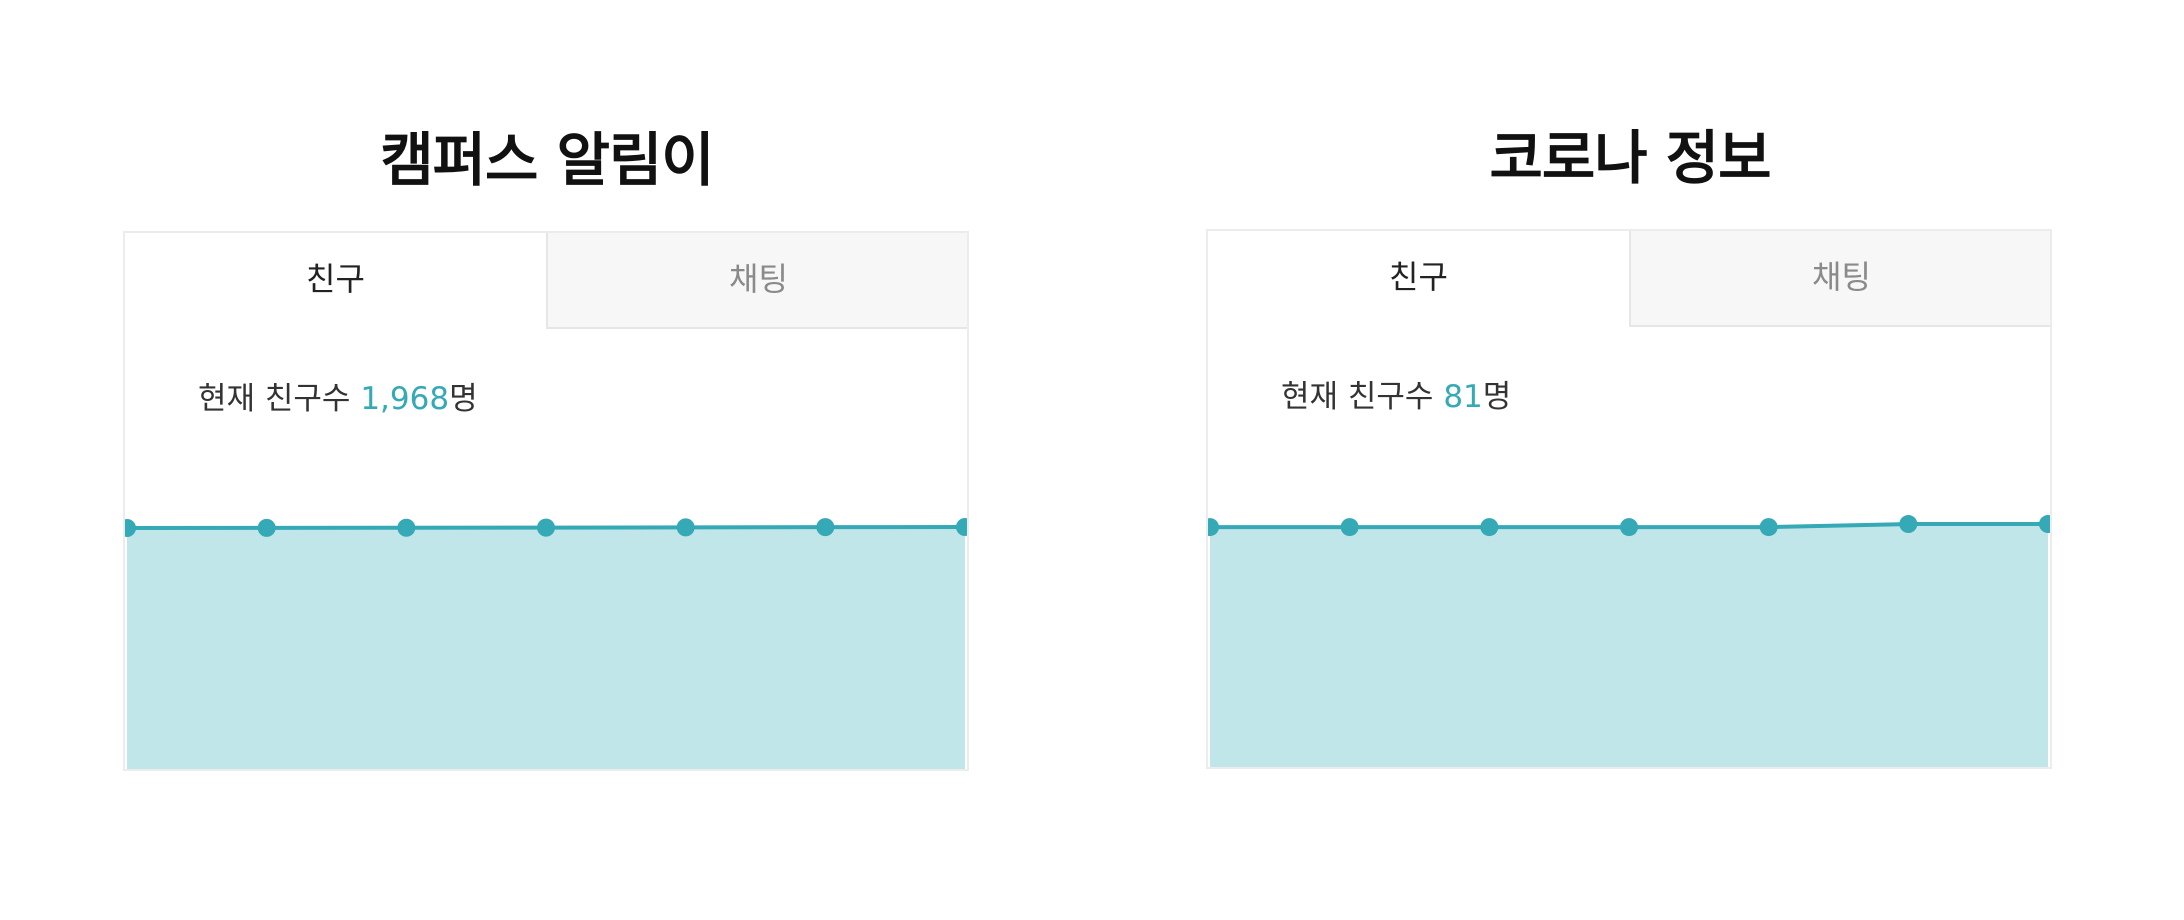 This screenshot has width=2184, height=920. What do you see at coordinates (1463, 397) in the screenshot?
I see `friend-count-value: 81` at bounding box center [1463, 397].